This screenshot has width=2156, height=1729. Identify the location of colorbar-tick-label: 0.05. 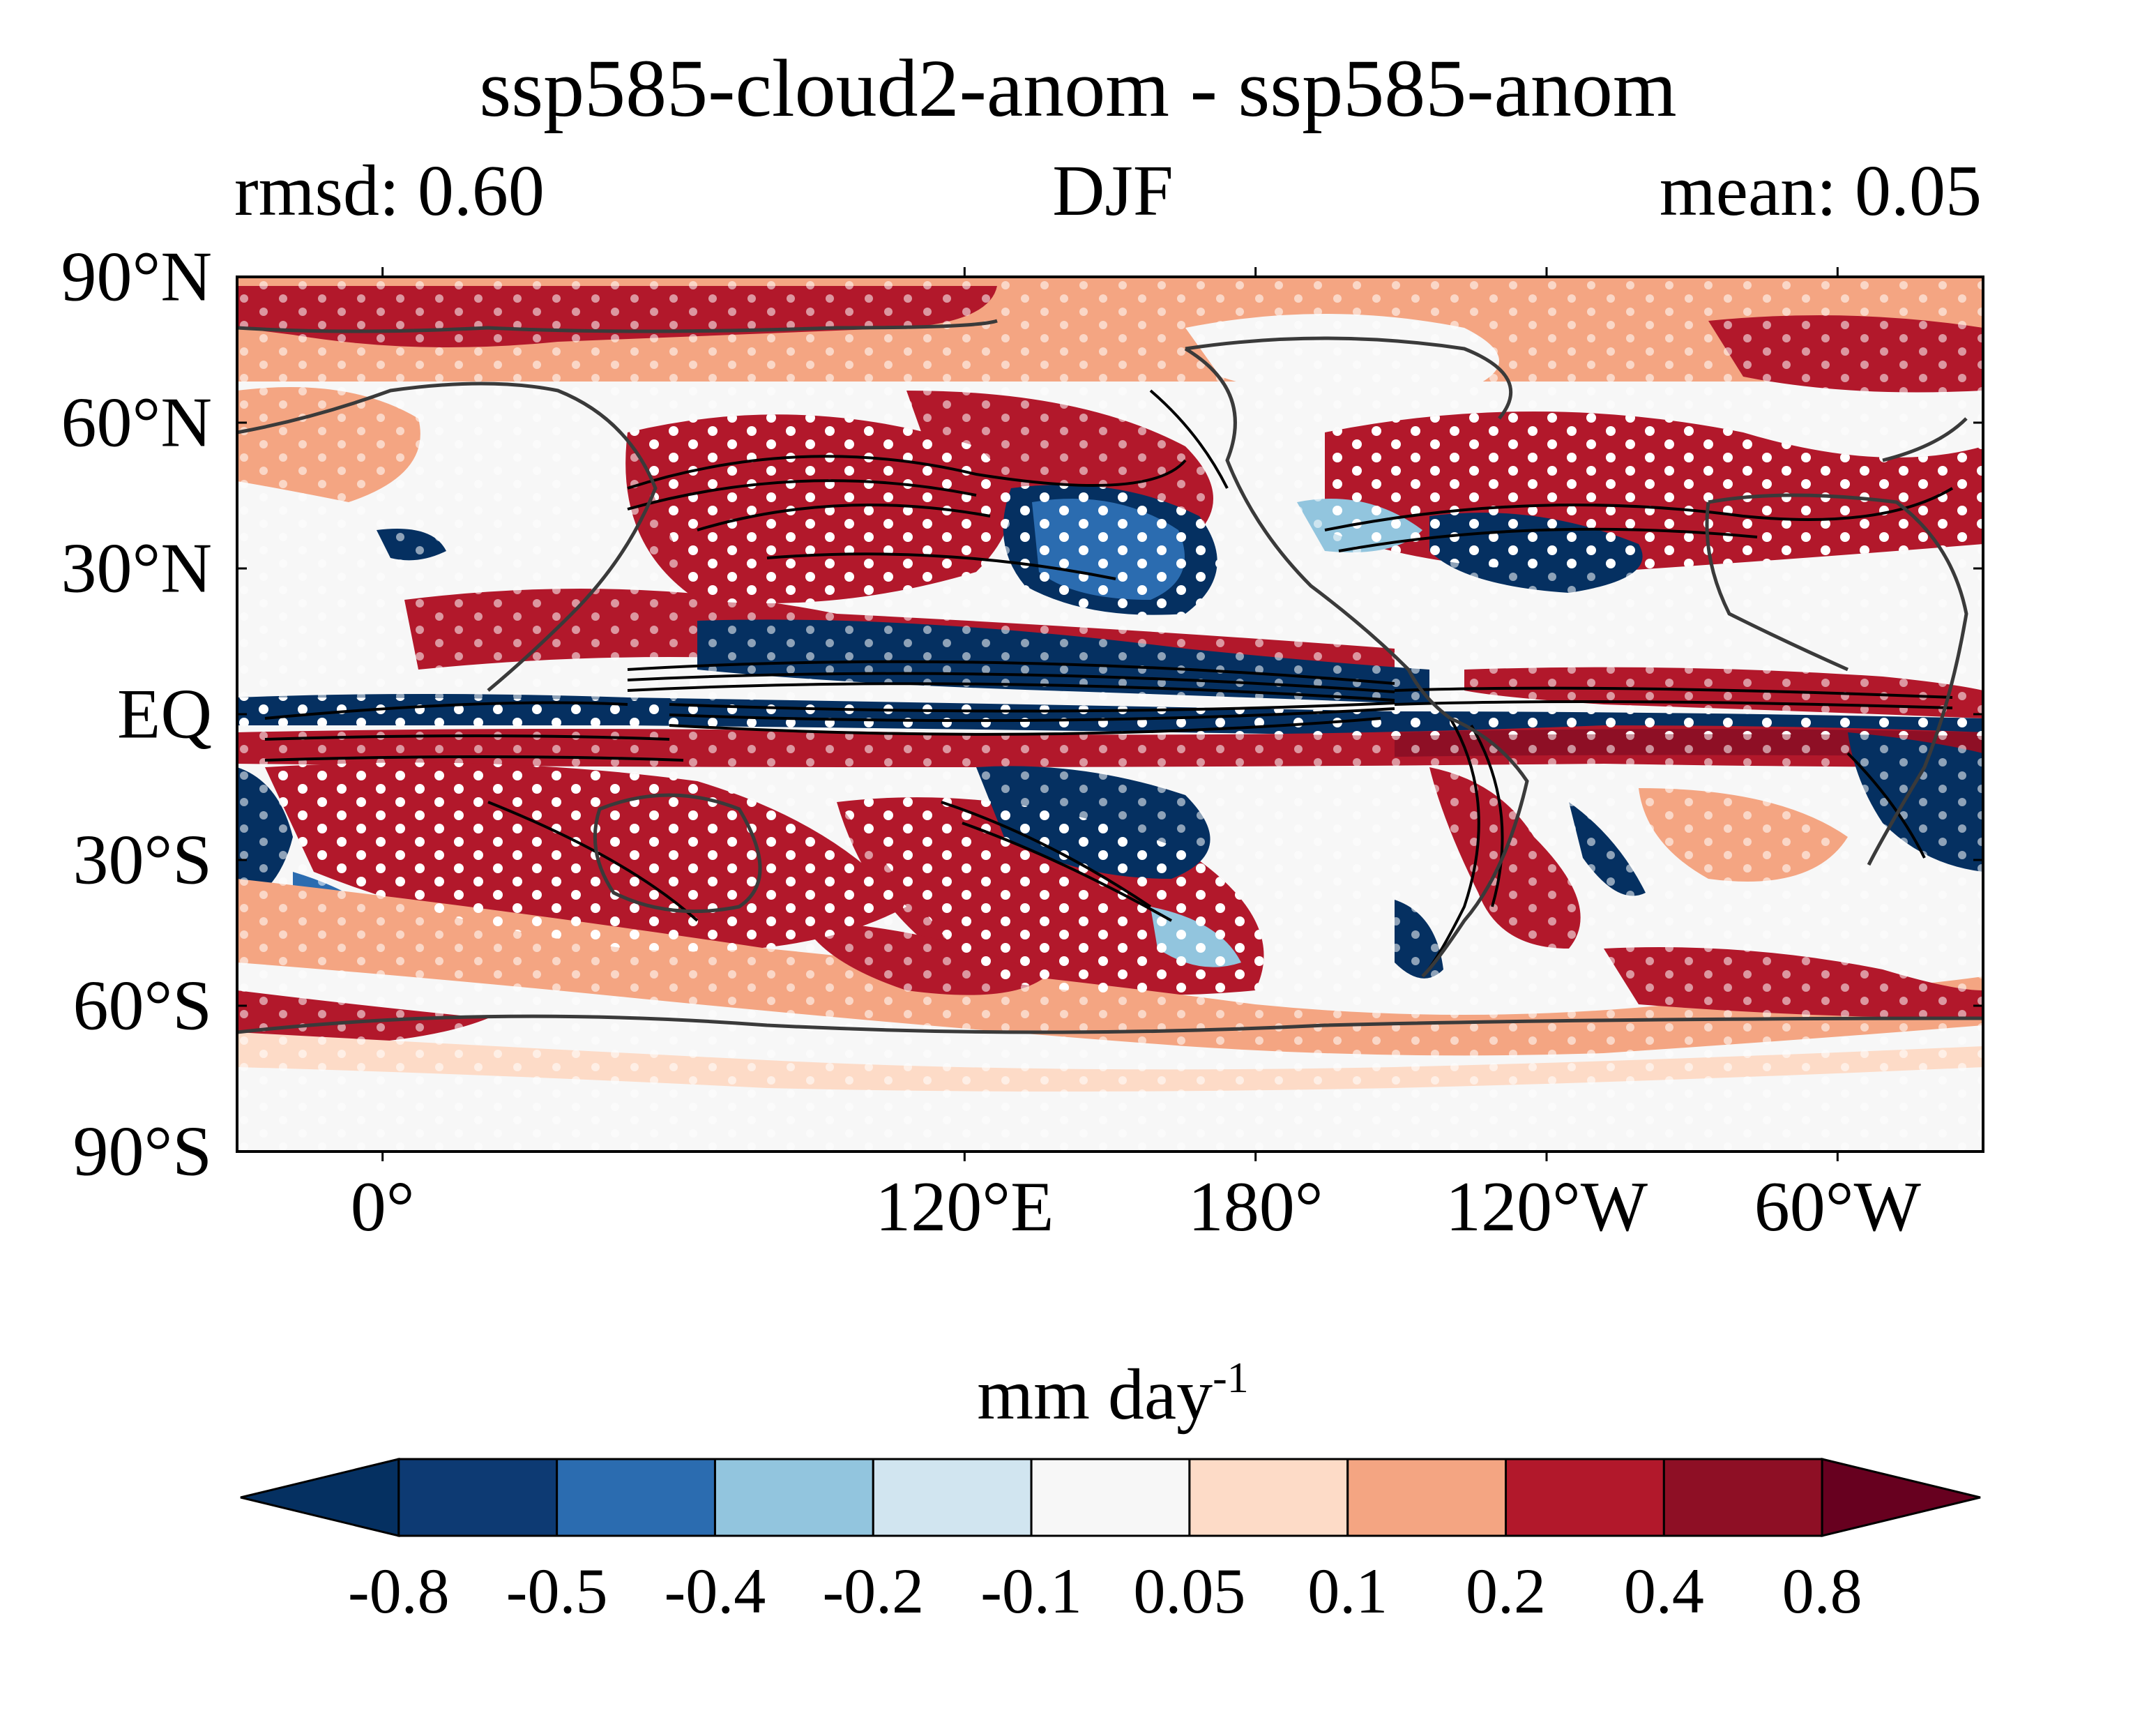
(1189, 1591).